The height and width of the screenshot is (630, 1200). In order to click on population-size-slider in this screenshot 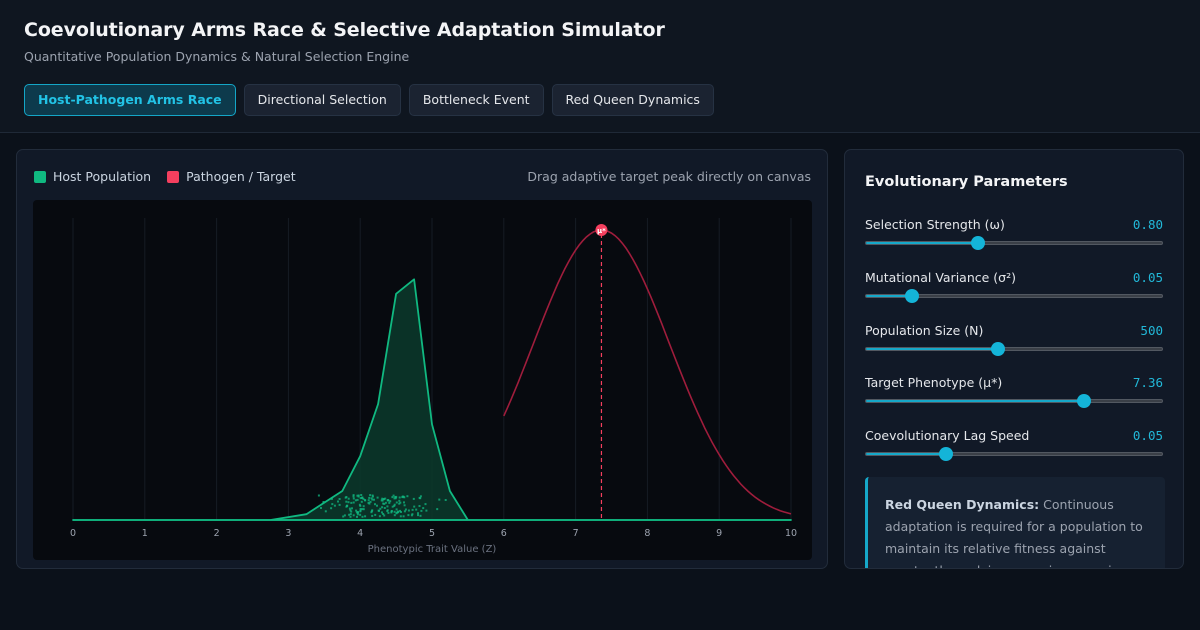, I will do `click(1014, 349)`.